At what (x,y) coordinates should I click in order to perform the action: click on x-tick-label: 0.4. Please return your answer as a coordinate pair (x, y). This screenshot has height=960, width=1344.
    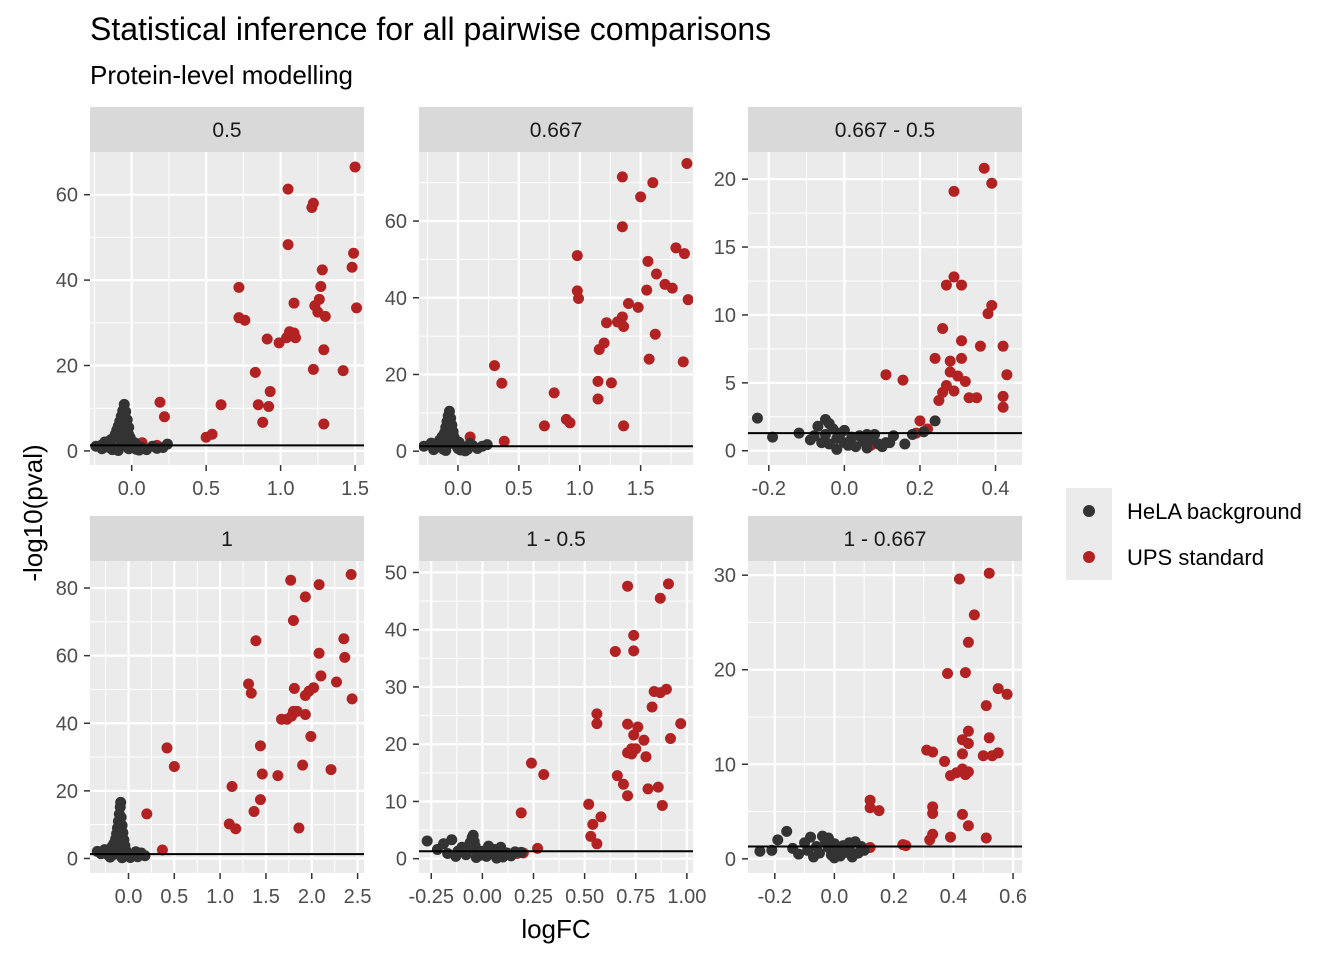
    Looking at the image, I should click on (996, 489).